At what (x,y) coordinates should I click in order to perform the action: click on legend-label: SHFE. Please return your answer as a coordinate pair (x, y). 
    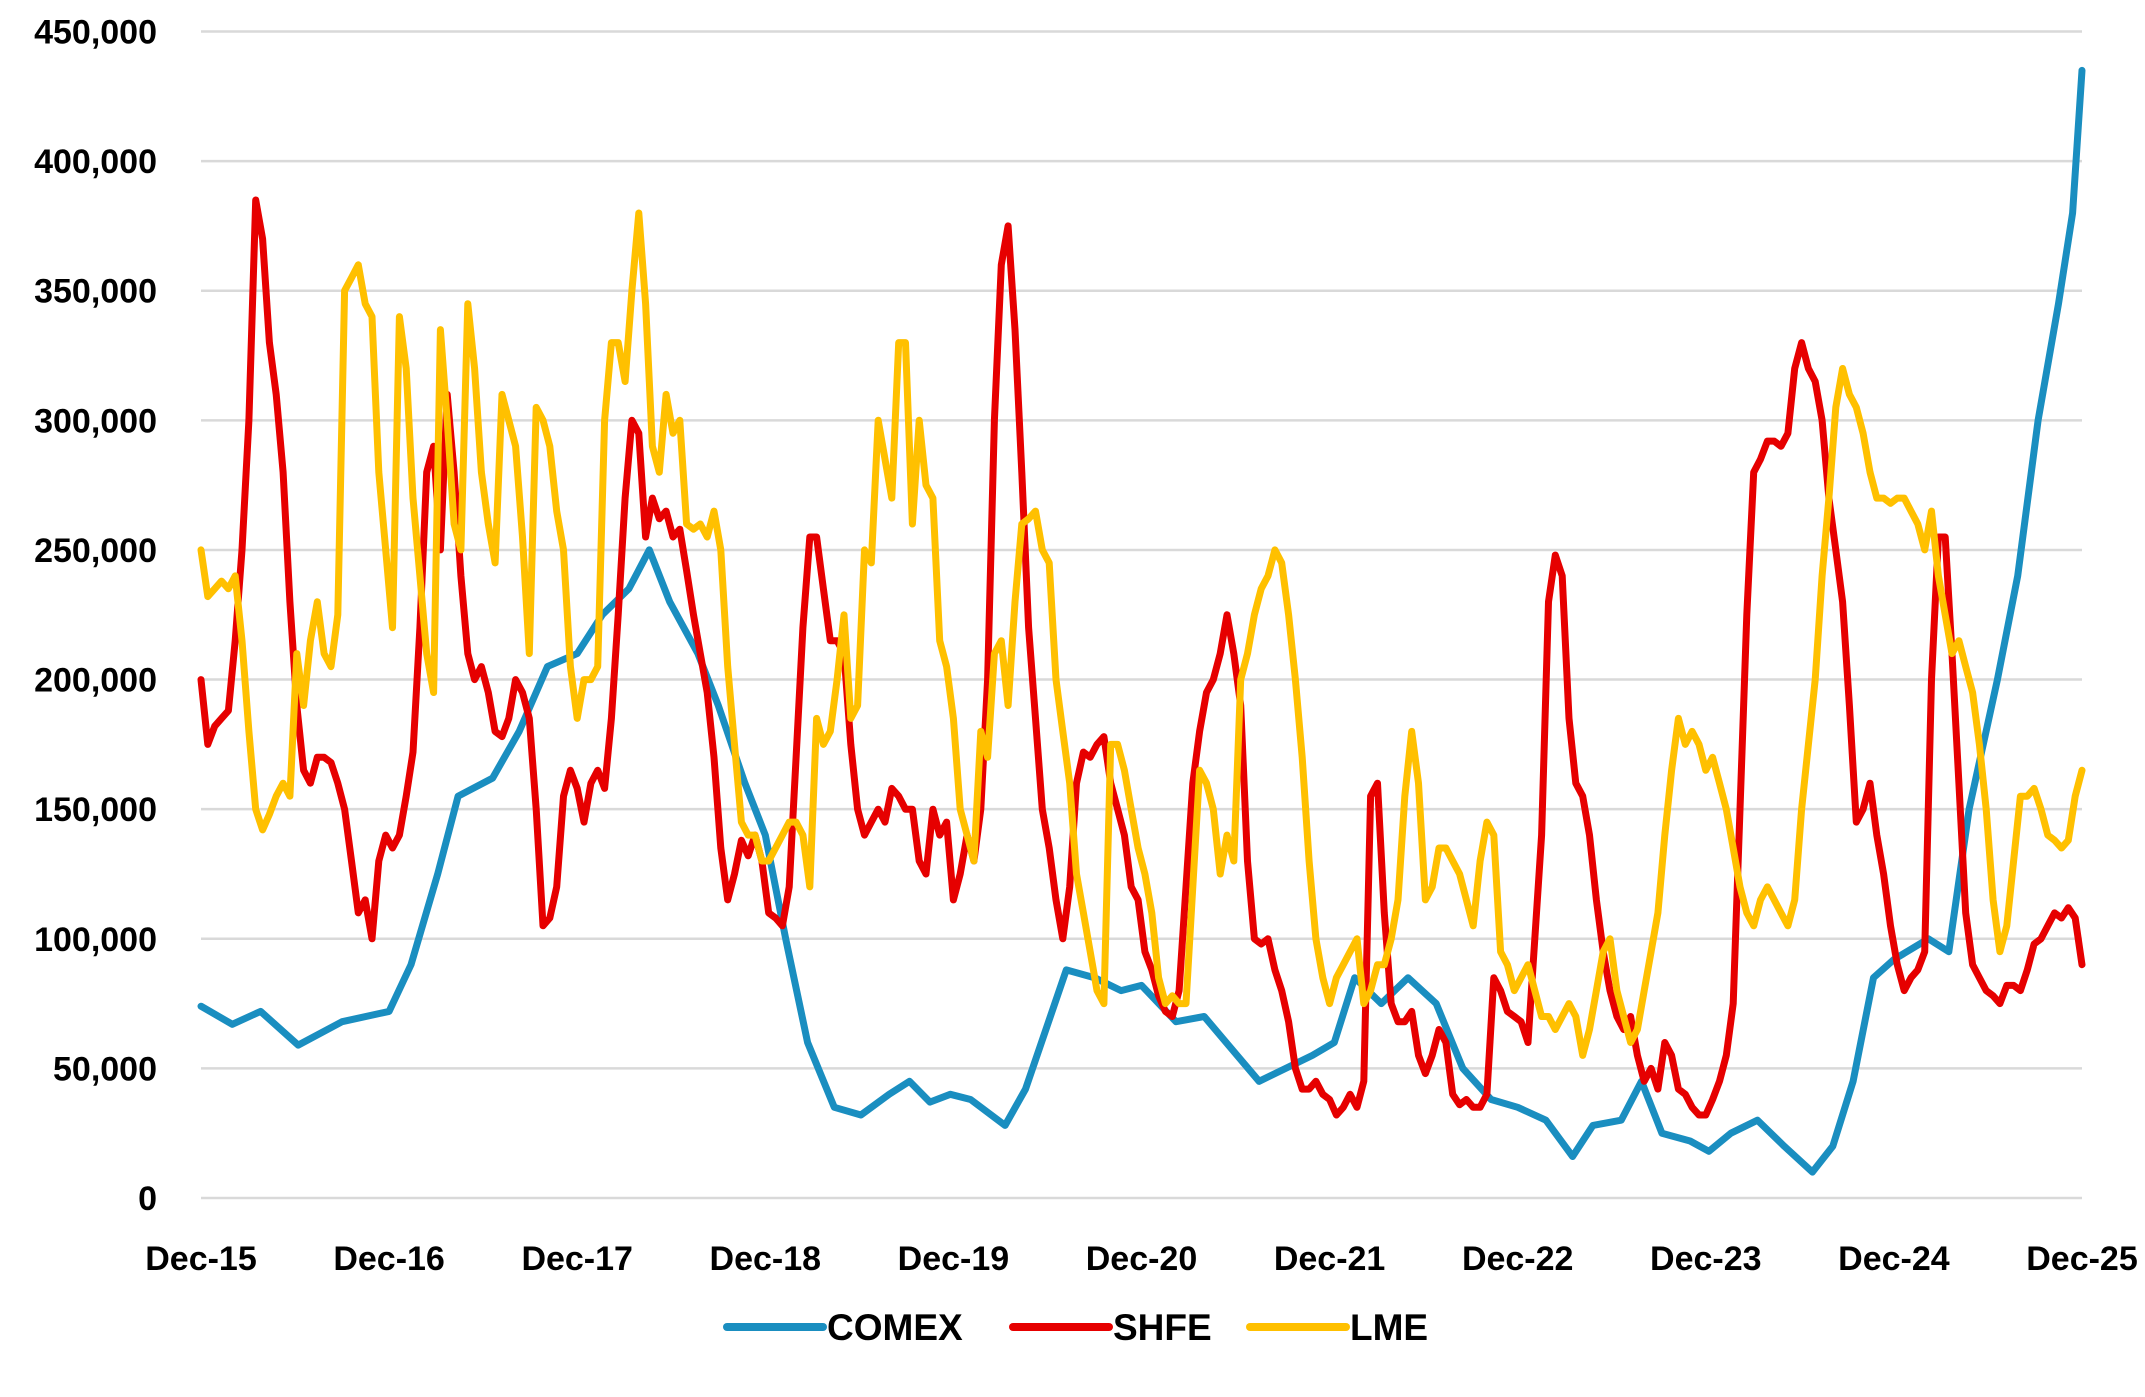
    Looking at the image, I should click on (1162, 1327).